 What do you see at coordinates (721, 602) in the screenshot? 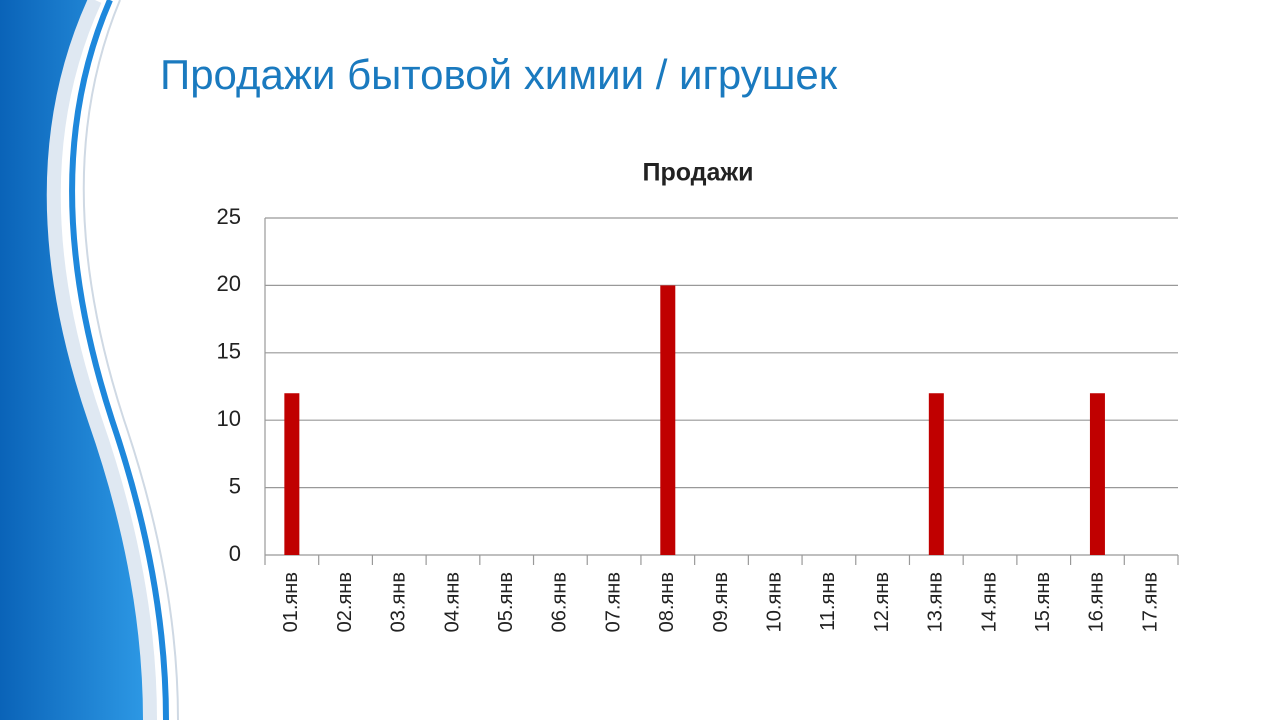
I see `x-tick-label: 09.янв` at bounding box center [721, 602].